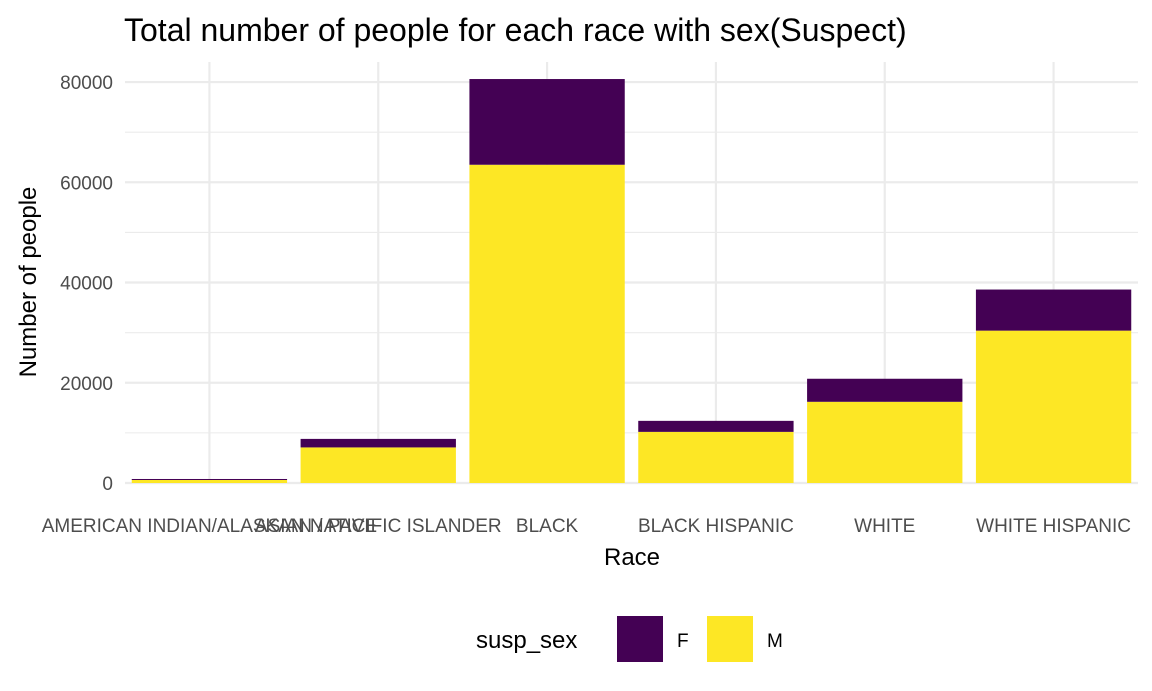  What do you see at coordinates (28, 282) in the screenshot?
I see `y-axis-title: Number of people` at bounding box center [28, 282].